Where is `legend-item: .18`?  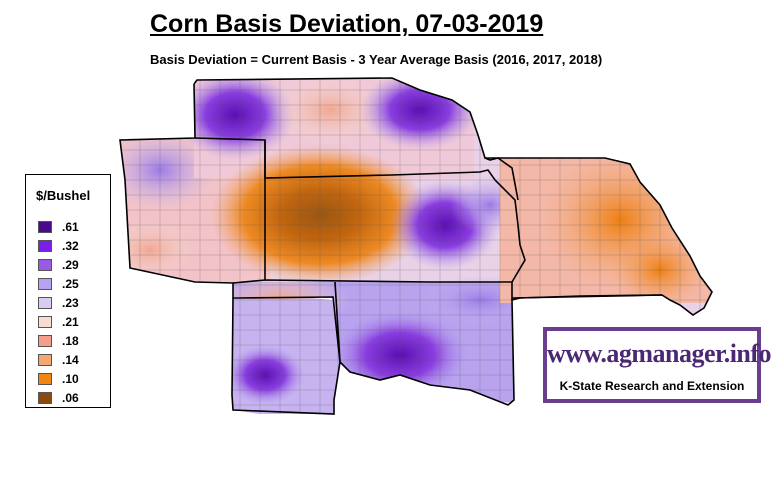
legend-item: .18 is located at coordinates (73, 341).